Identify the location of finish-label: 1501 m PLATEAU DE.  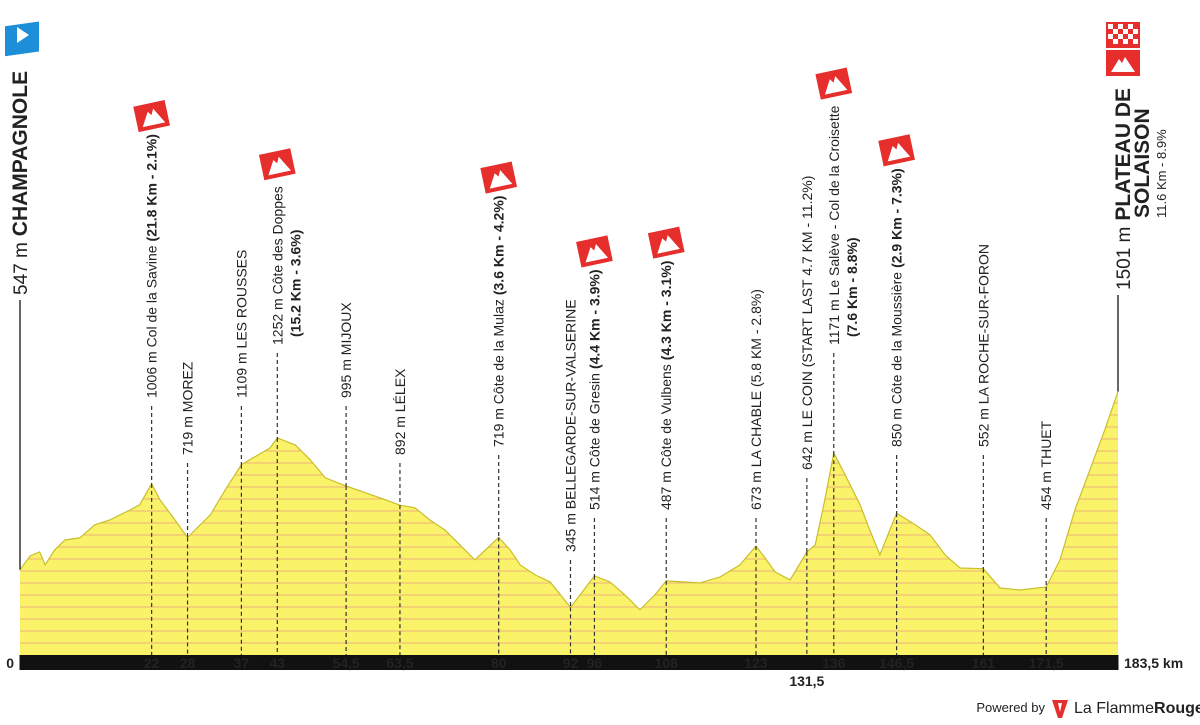
(1123, 189).